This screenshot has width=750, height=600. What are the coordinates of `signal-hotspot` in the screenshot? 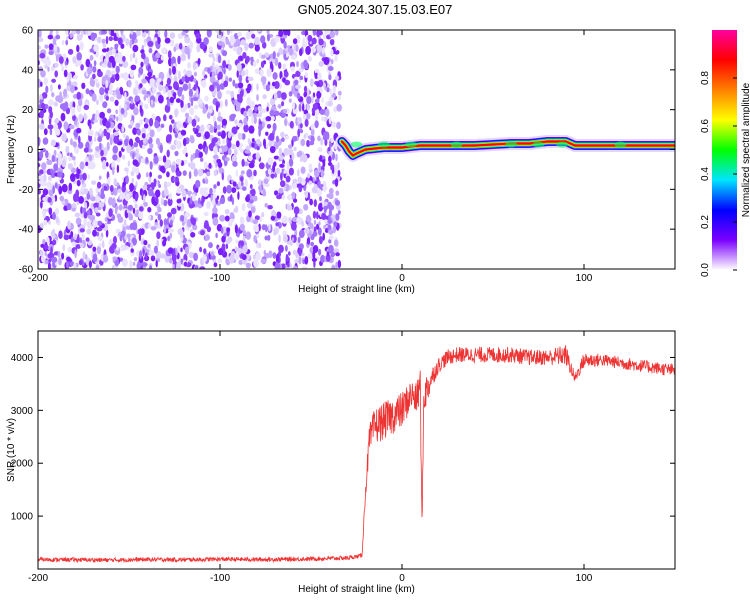 It's located at (356, 144).